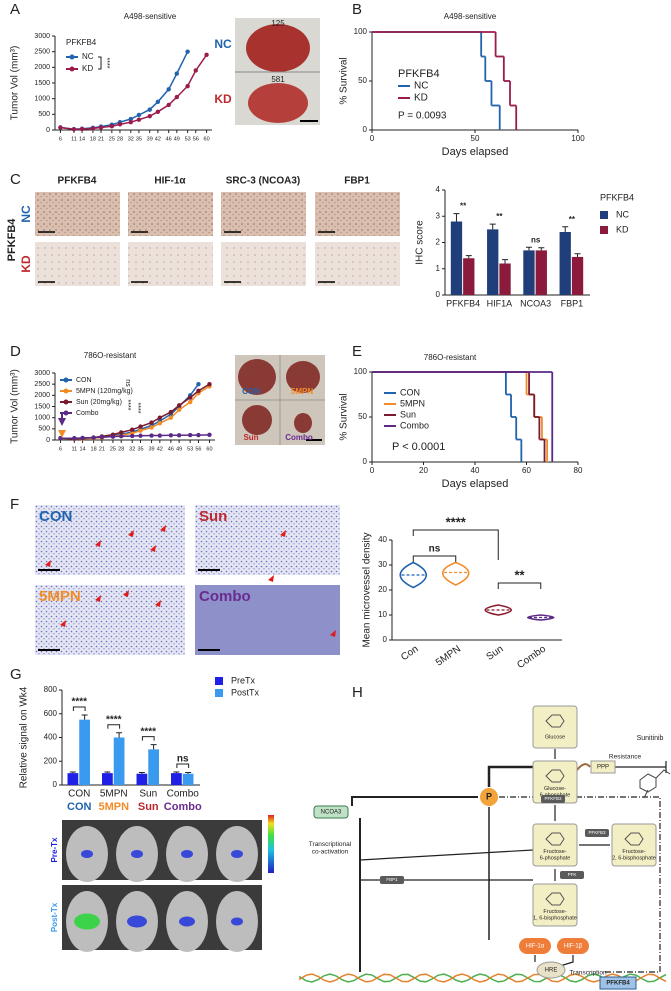 The image size is (671, 991). I want to click on node-label: NCOA3, so click(331, 813).